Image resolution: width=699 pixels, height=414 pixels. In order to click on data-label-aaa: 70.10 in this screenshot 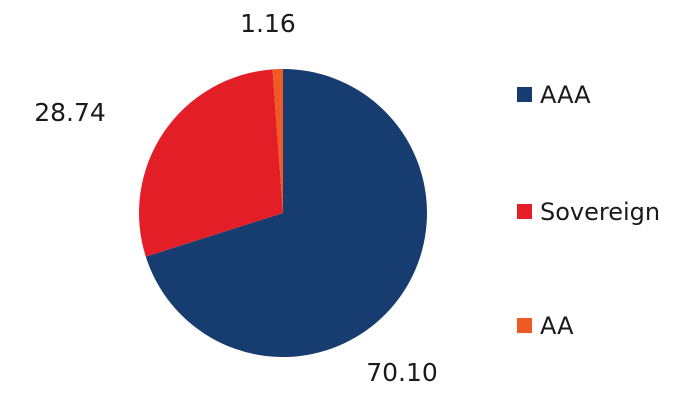, I will do `click(402, 372)`.